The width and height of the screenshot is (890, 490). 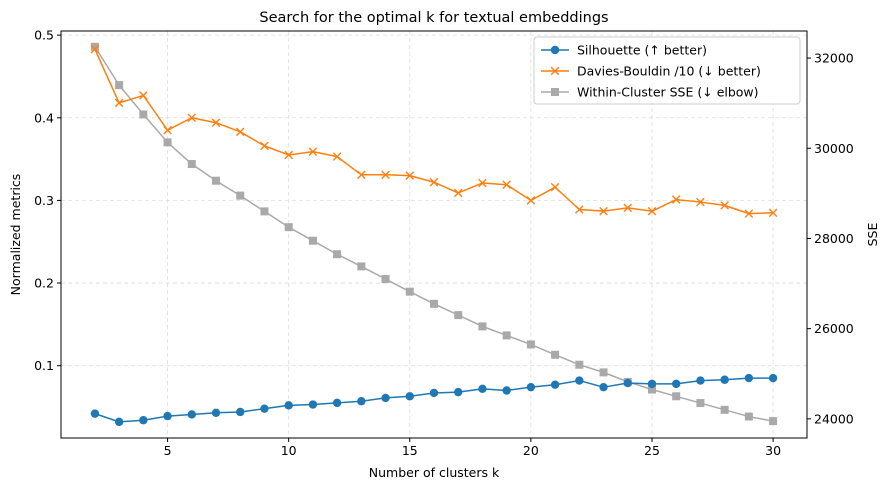 I want to click on legend-entry: Within-Cluster SSE (↓ elbow), so click(x=650, y=92).